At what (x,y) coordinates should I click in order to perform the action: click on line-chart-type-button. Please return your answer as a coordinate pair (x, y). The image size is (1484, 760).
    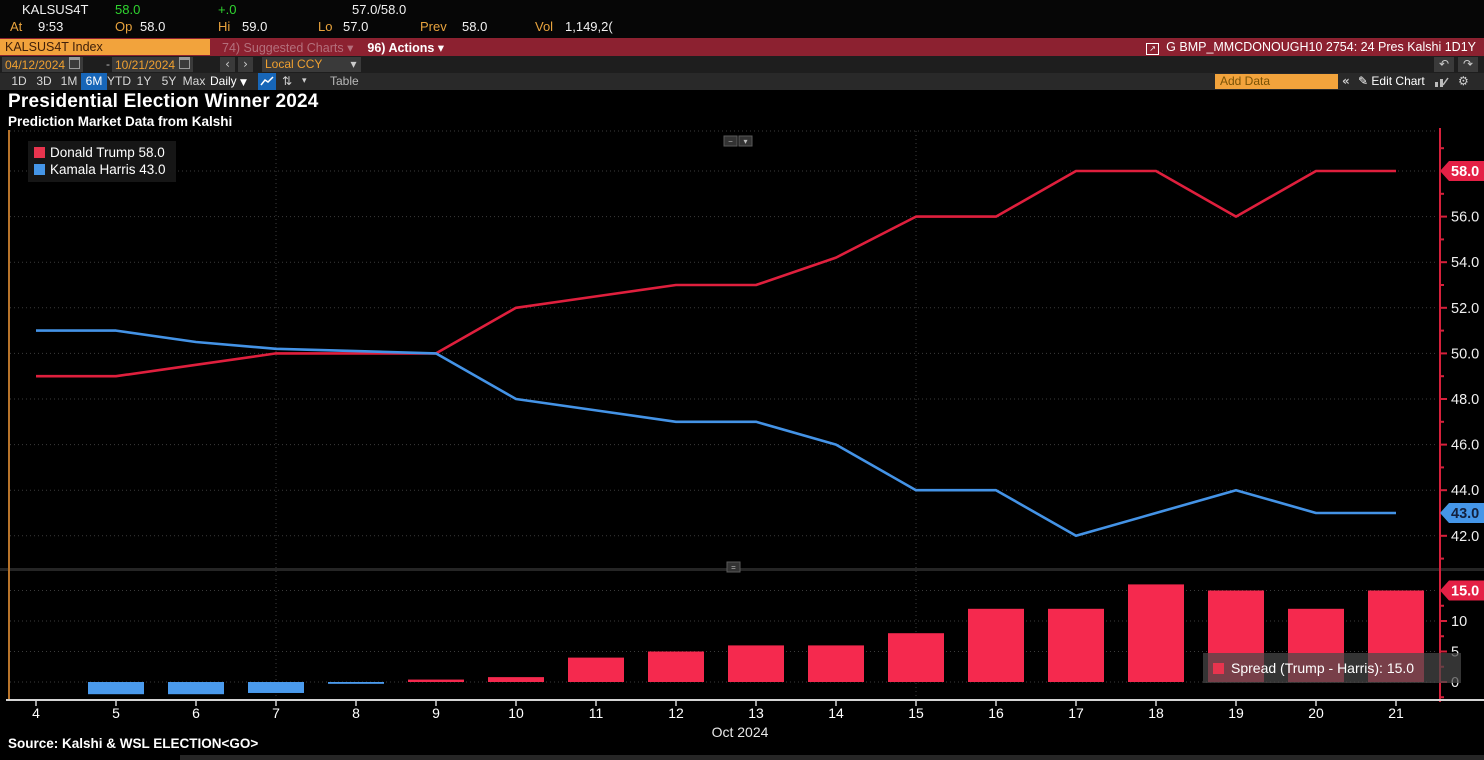
    Looking at the image, I should click on (267, 81).